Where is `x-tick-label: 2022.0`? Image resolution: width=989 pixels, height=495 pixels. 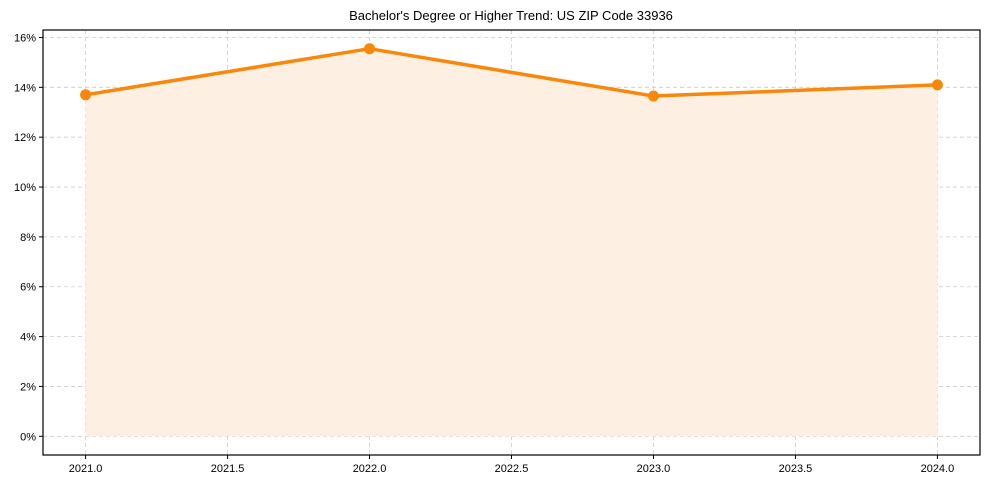
x-tick-label: 2022.0 is located at coordinates (370, 469).